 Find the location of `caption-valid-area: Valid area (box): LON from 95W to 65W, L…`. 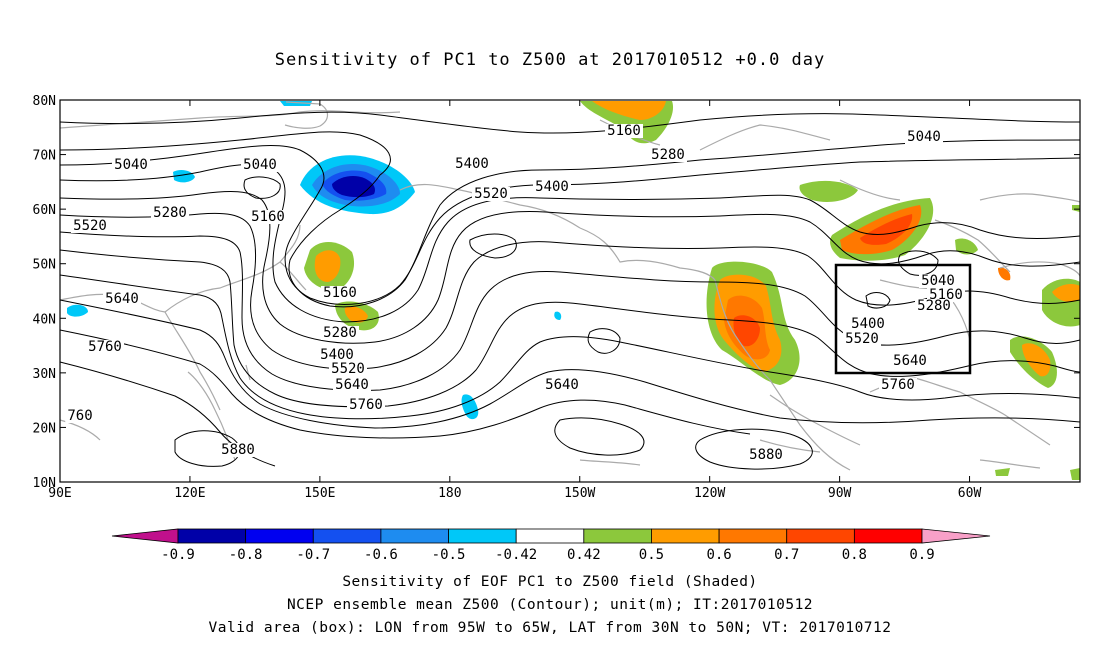

caption-valid-area: Valid area (box): LON from 95W to 65W, L… is located at coordinates (550, 628).